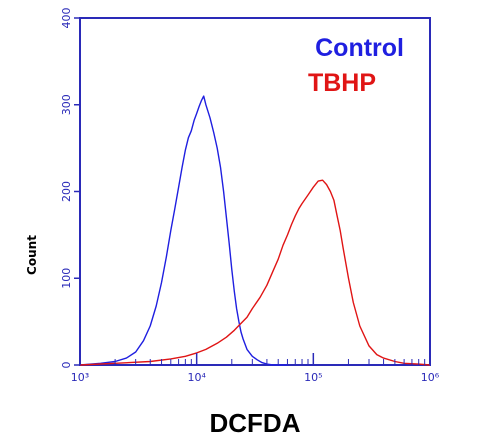  What do you see at coordinates (342, 83) in the screenshot?
I see `legend-tbhp: TBHP` at bounding box center [342, 83].